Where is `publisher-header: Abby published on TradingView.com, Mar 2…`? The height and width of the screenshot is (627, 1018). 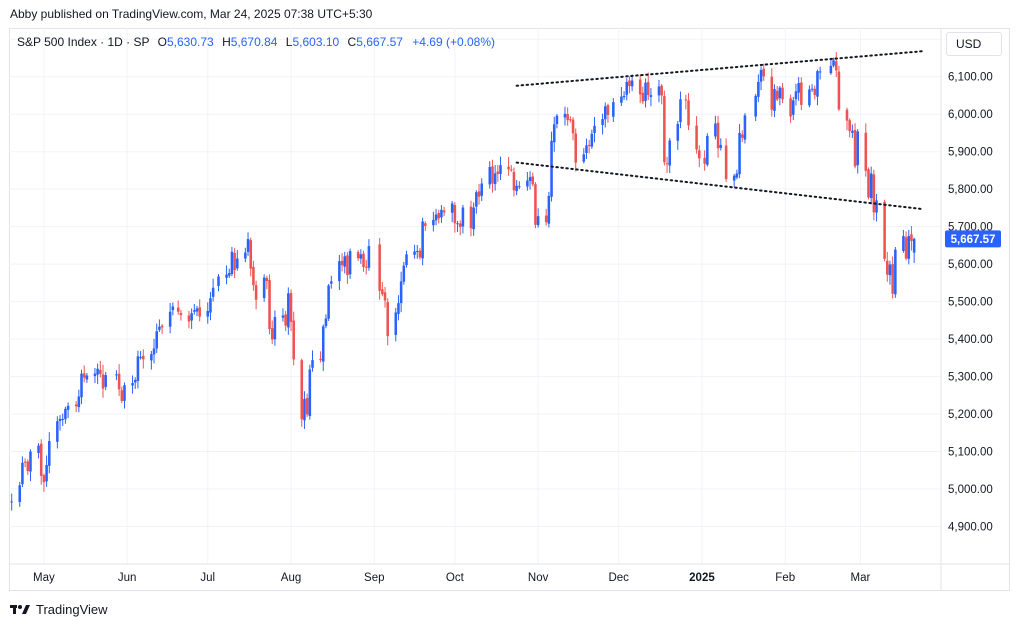 publisher-header: Abby published on TradingView.com, Mar 2… is located at coordinates (509, 14).